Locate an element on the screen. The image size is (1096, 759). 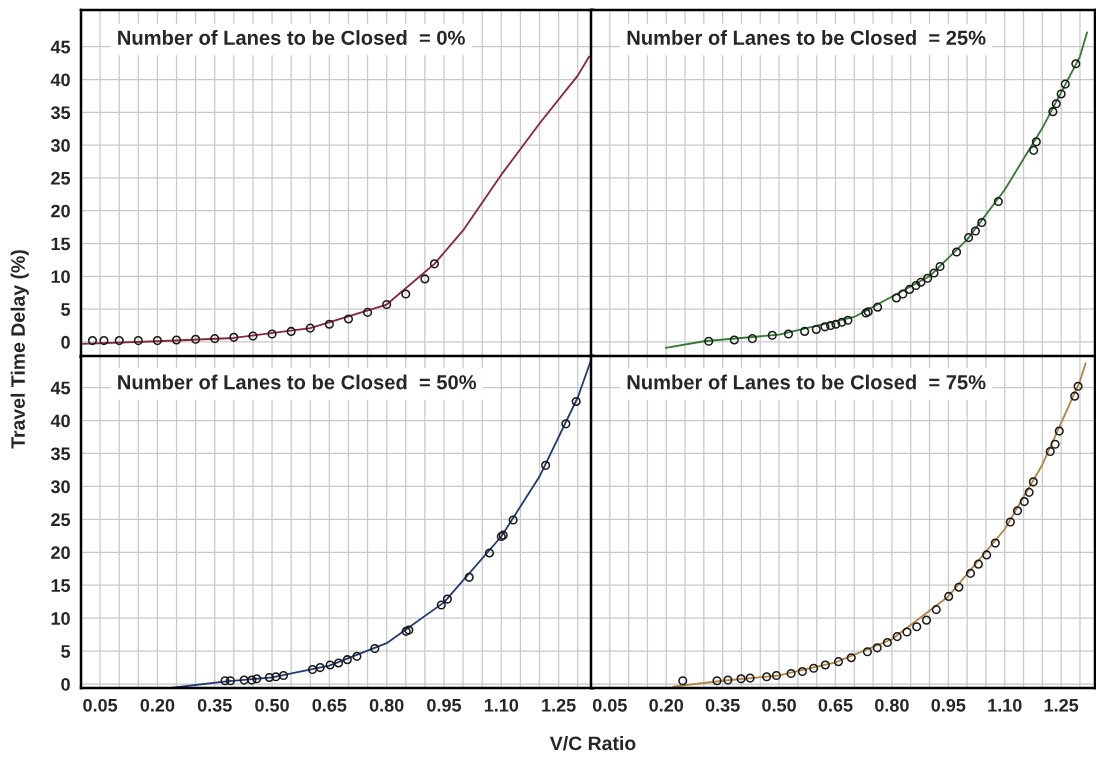
text: Number of Lanes to be Closed = 75% is located at coordinates (806, 382).